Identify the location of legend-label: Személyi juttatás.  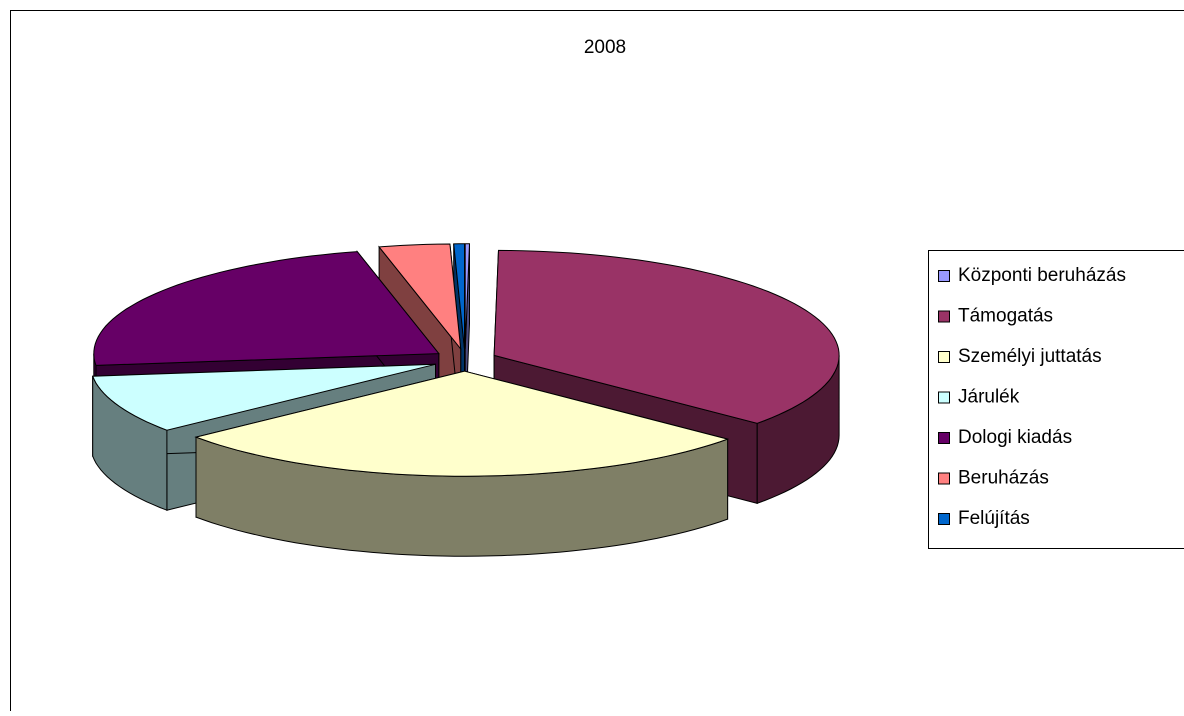
(1030, 356).